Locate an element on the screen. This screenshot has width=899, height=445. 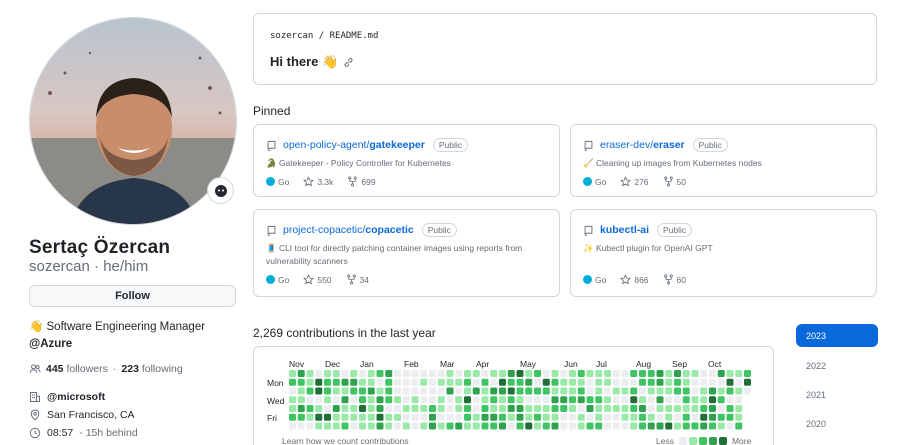
year-button-2023: 2023 is located at coordinates (837, 335).